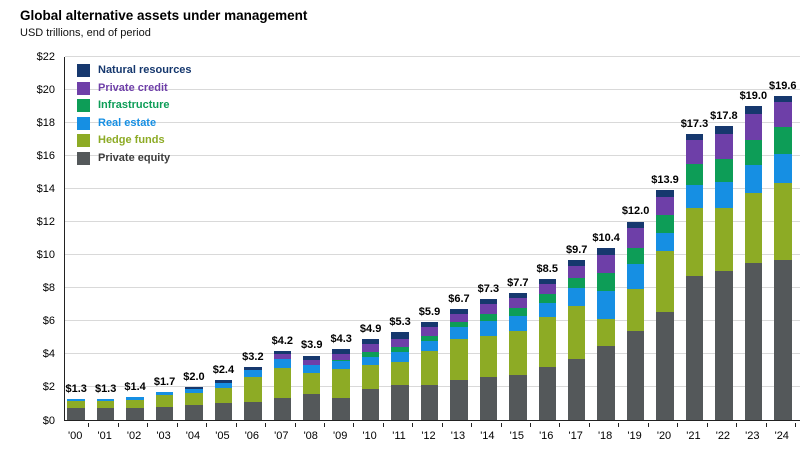 Image resolution: width=807 pixels, height=454 pixels. What do you see at coordinates (428, 435) in the screenshot?
I see `x-tick-label: '12` at bounding box center [428, 435].